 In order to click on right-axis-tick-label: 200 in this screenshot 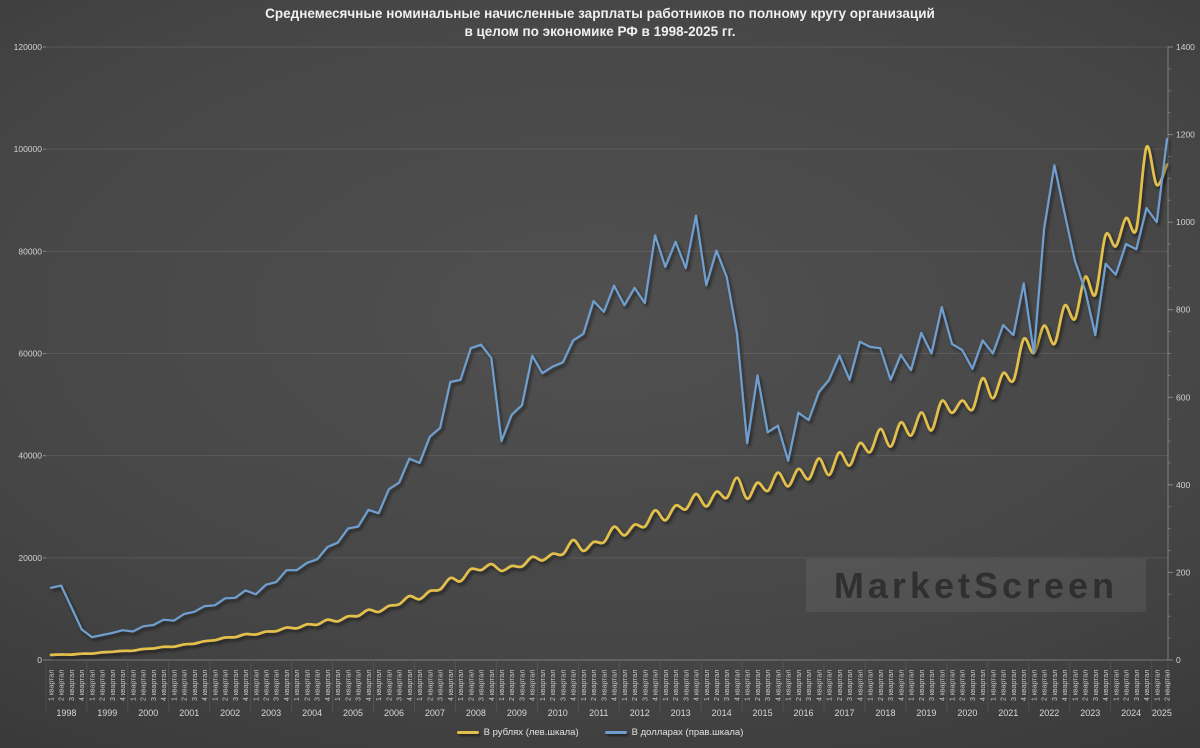, I will do `click(1183, 572)`.